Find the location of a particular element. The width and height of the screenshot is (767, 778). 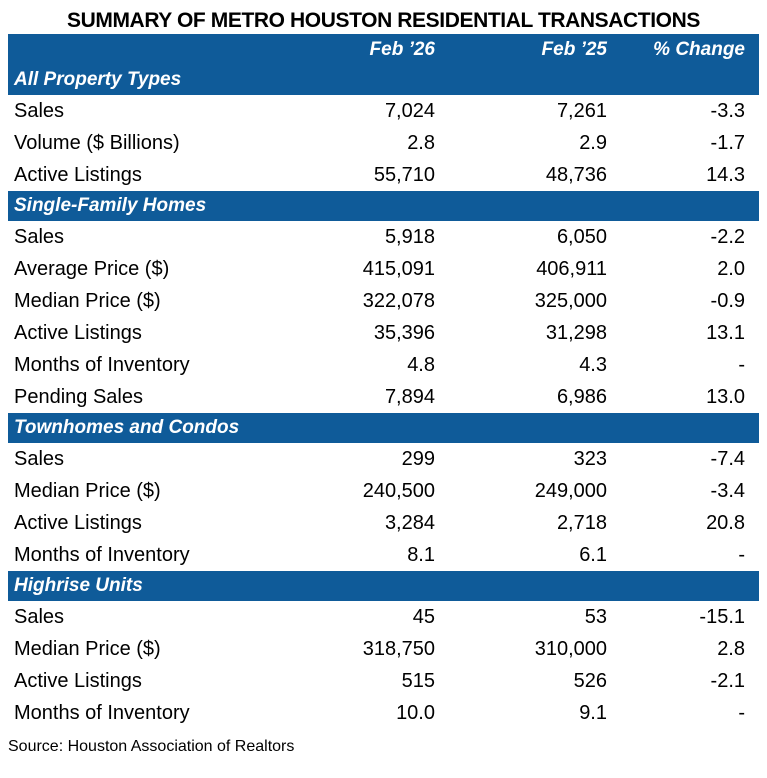

cell-feb25: 526 is located at coordinates (590, 680).